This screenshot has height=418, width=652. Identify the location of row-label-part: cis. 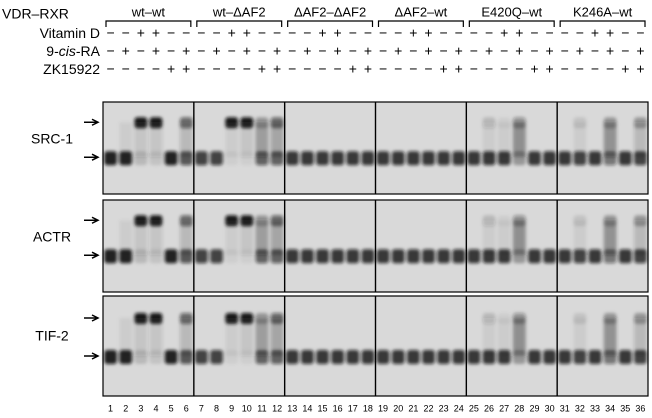
(67, 51).